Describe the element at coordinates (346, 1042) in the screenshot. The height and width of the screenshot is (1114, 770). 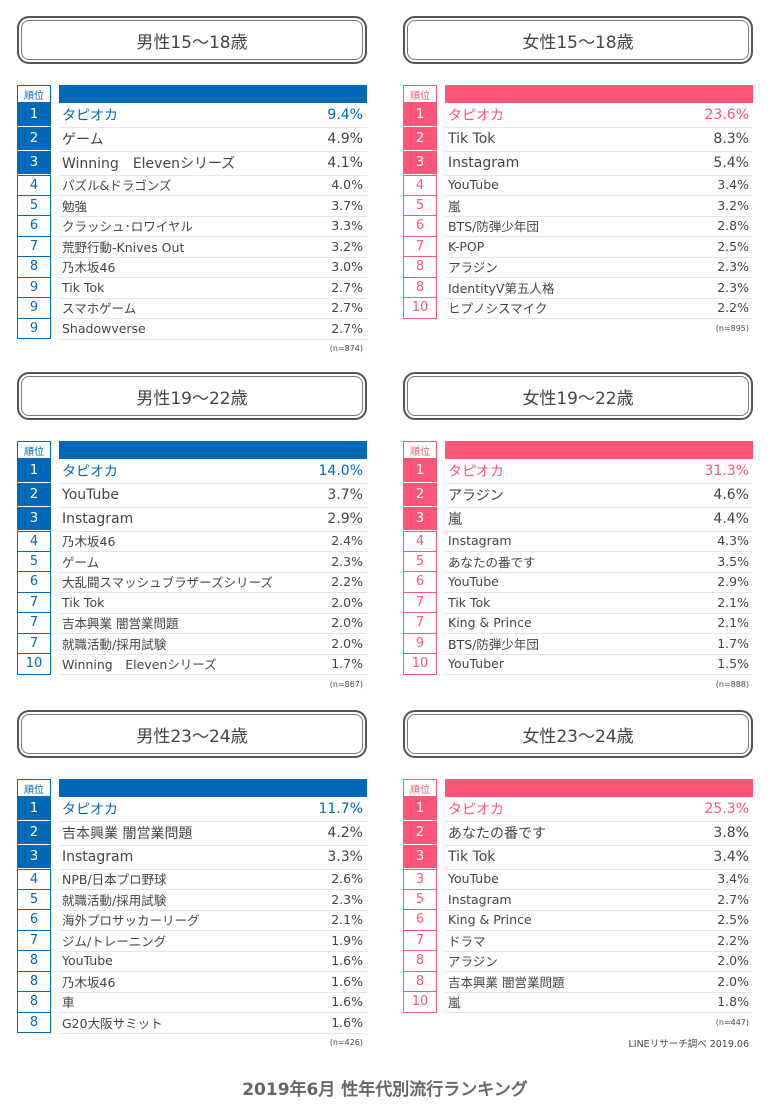
I see `sample-size: (n=426)` at that location.